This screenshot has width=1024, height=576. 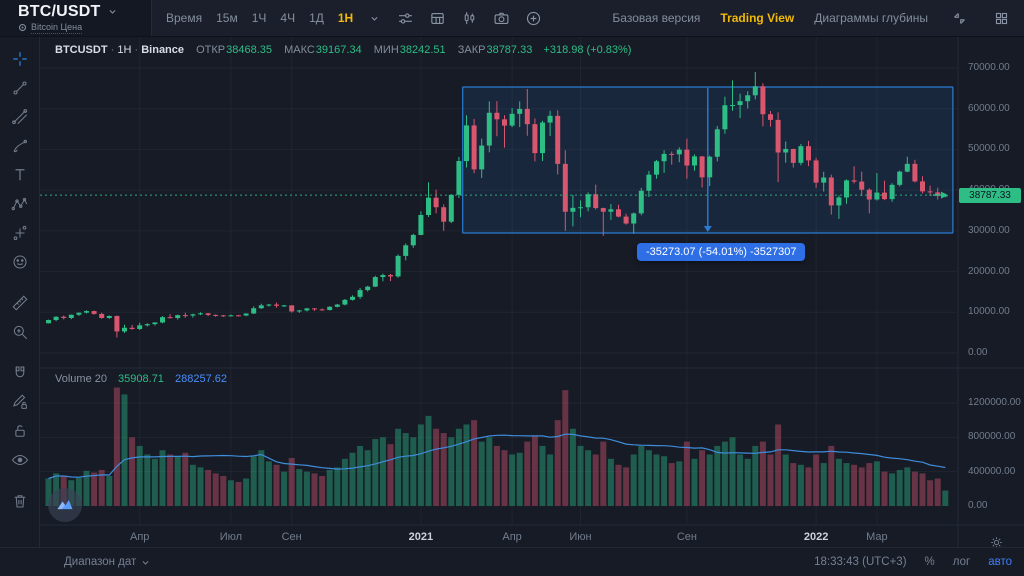 I want to click on tool-forecast-button, so click(x=20, y=232).